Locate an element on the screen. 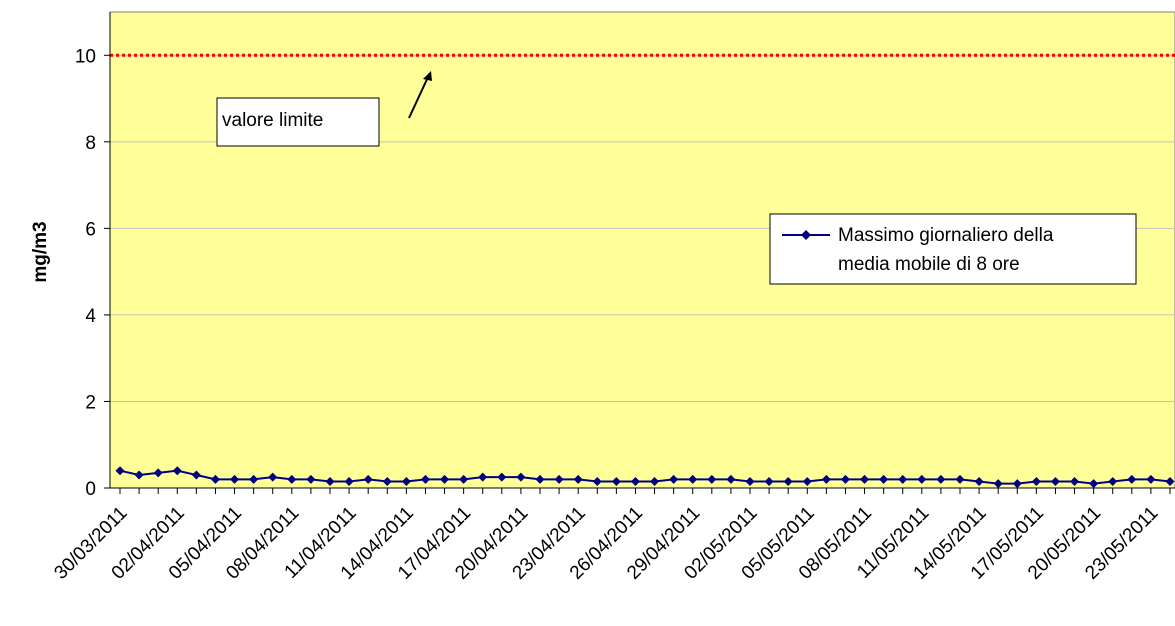 Image resolution: width=1175 pixels, height=626 pixels. annotation-text: valore limite is located at coordinates (272, 120).